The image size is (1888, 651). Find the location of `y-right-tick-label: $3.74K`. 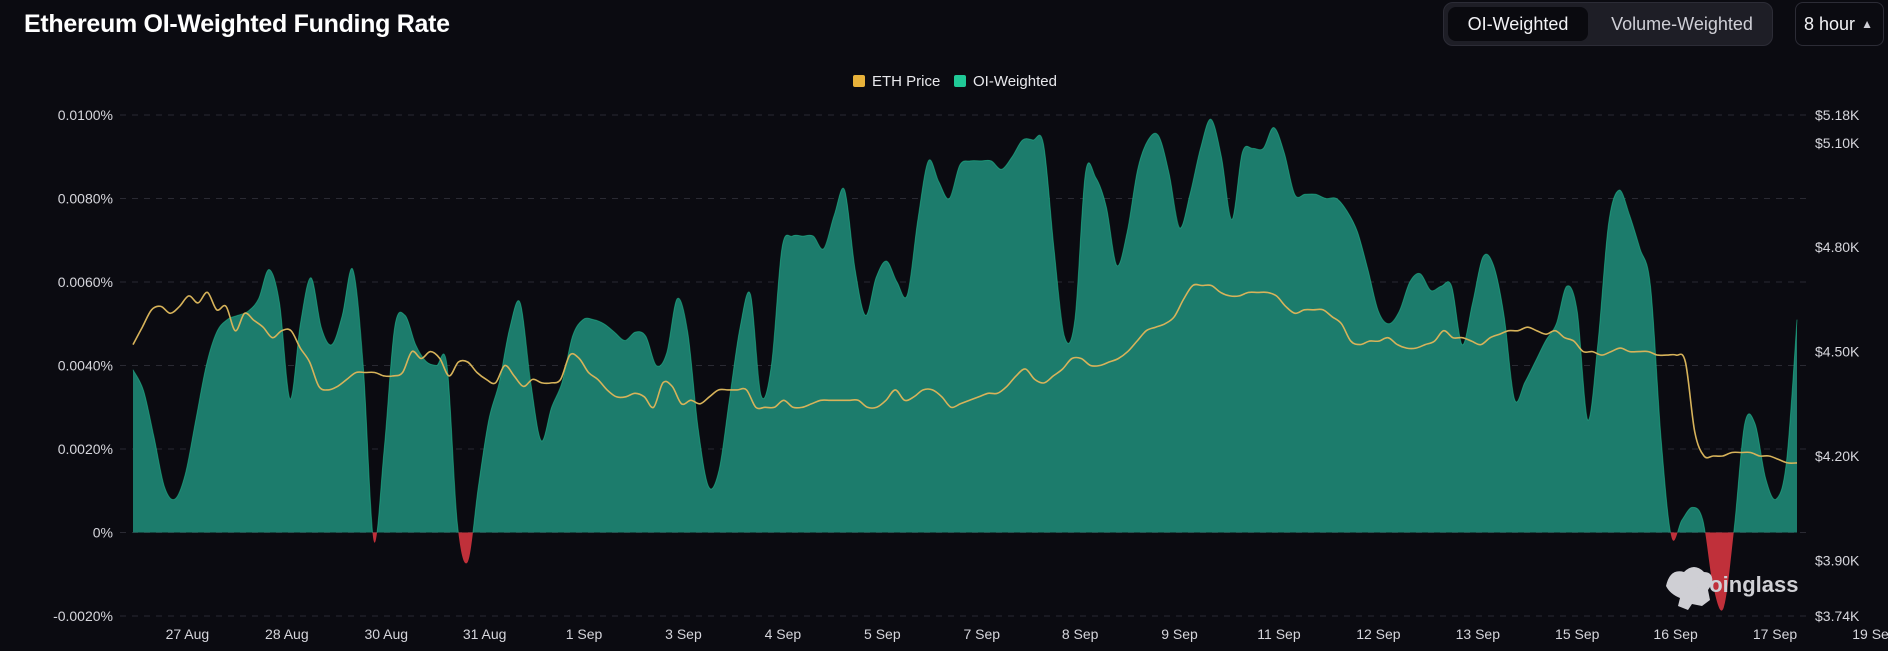

y-right-tick-label: $3.74K is located at coordinates (1837, 616).